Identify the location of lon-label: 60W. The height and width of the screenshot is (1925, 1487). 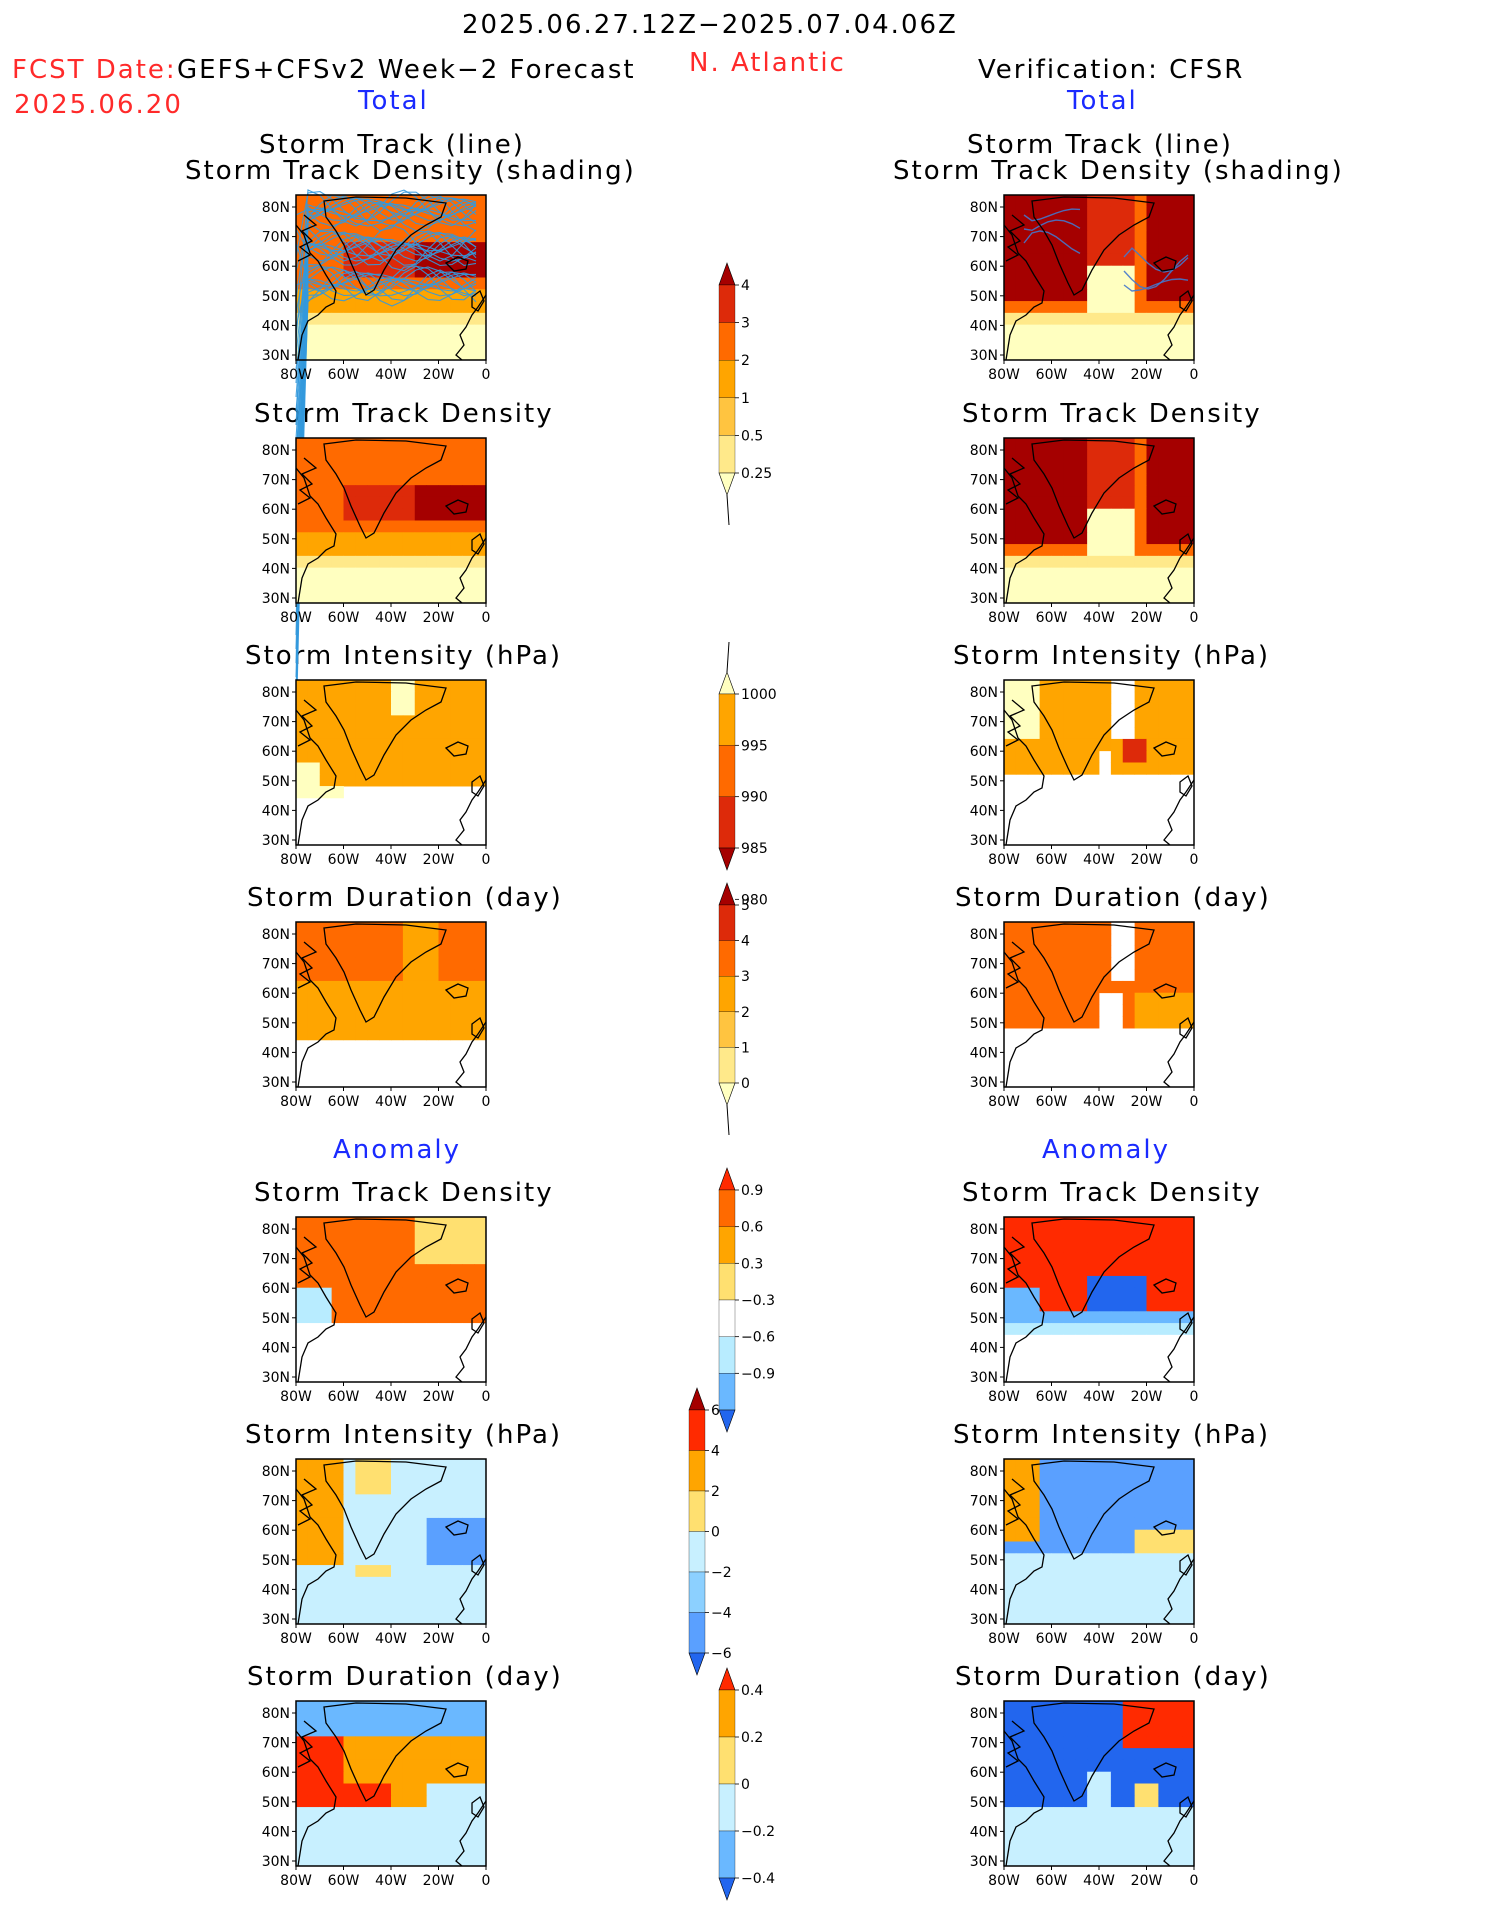
(344, 860).